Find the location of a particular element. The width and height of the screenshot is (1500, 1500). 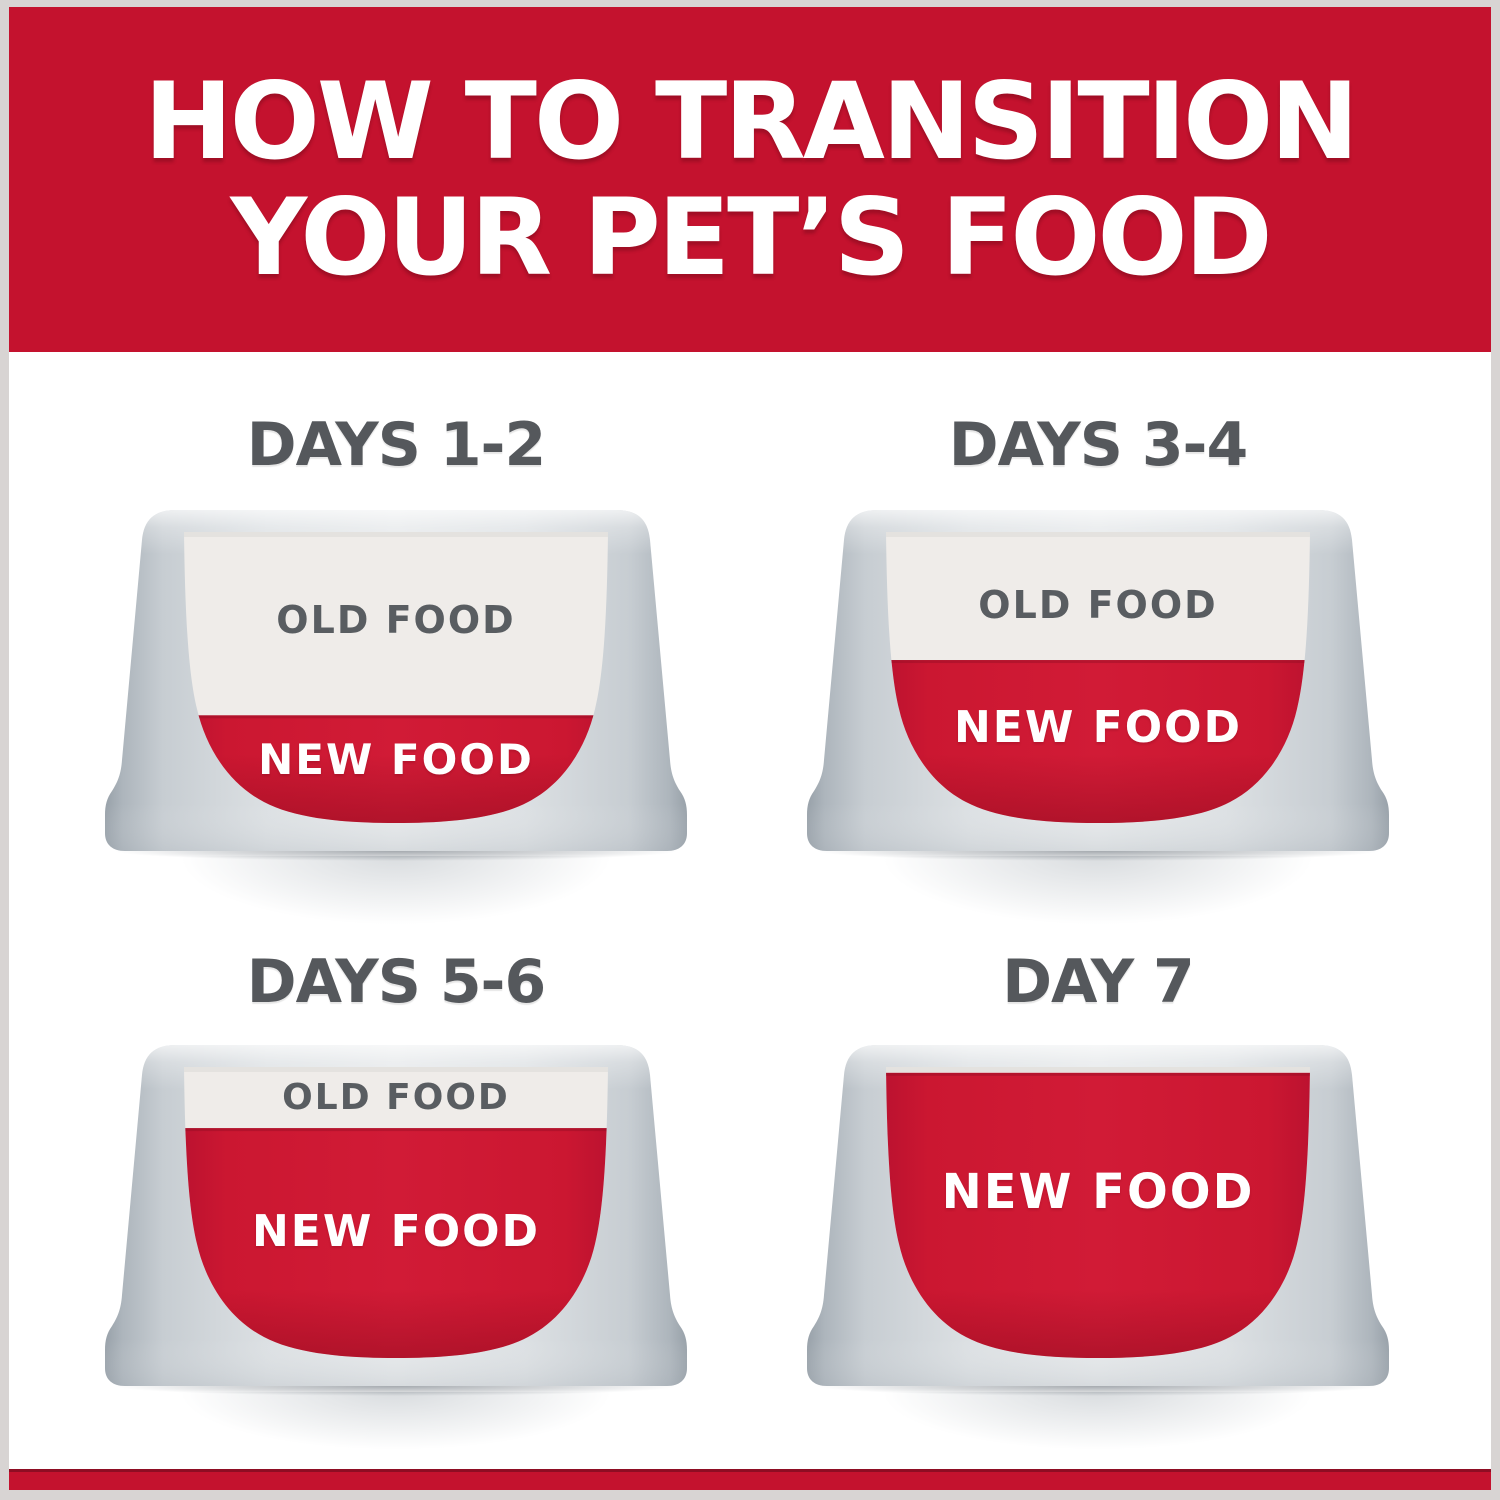

footer-accent-bar is located at coordinates (750, 1479).